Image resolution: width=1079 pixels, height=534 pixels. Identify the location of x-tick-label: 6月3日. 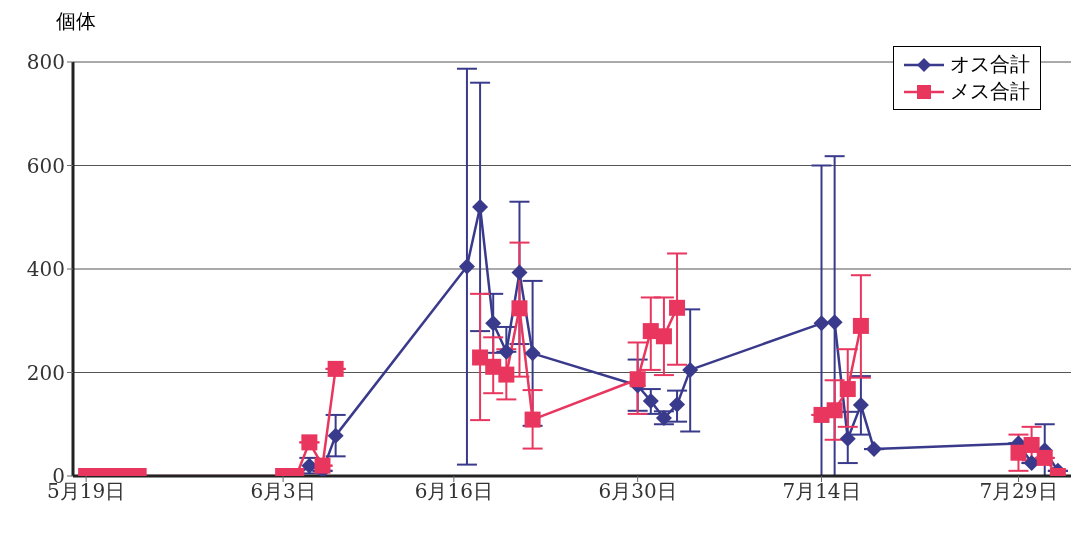
(283, 491).